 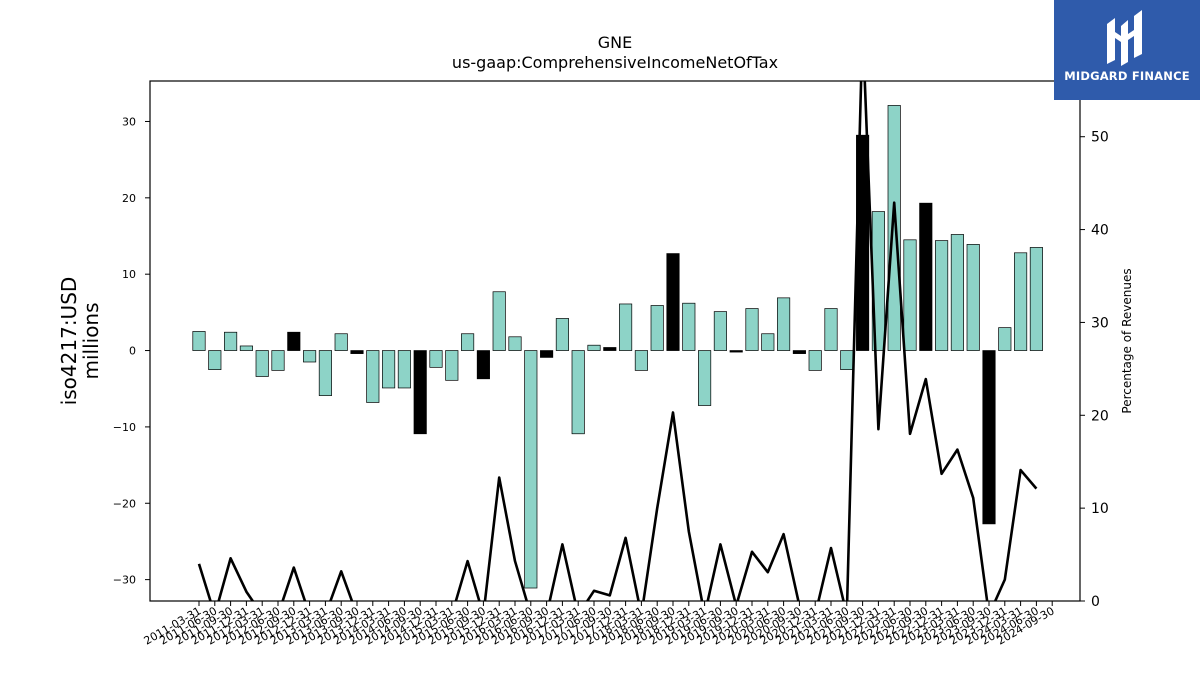 What do you see at coordinates (129, 121) in the screenshot?
I see `y-tick-label: 30` at bounding box center [129, 121].